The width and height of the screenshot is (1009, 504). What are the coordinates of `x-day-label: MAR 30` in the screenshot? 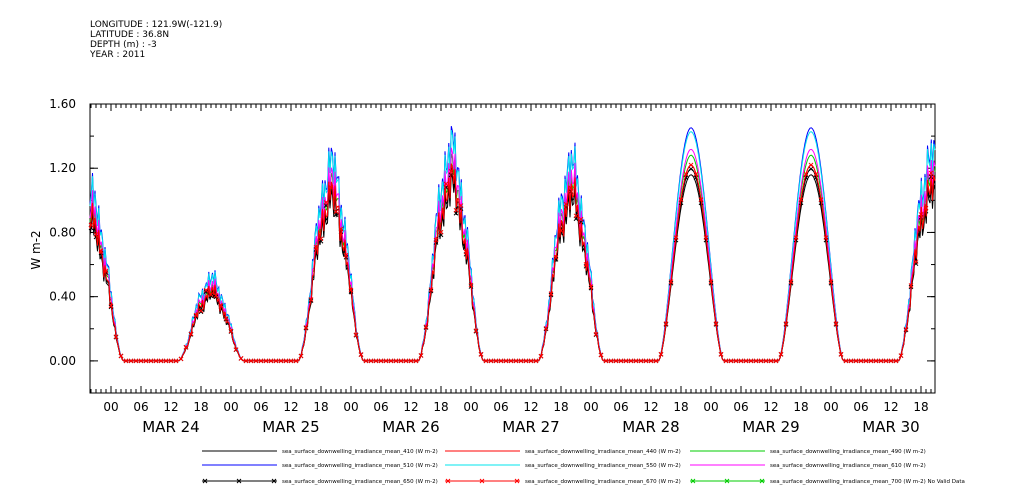 It's located at (890, 427).